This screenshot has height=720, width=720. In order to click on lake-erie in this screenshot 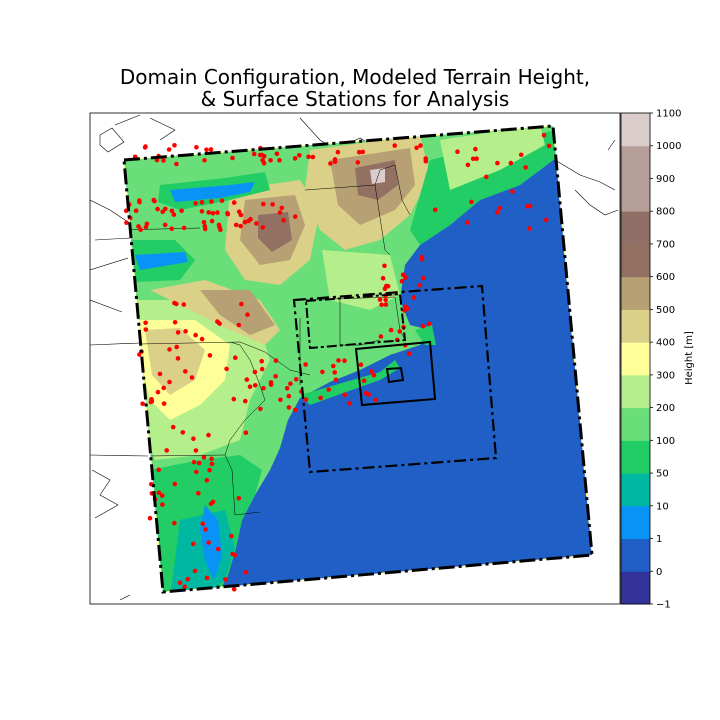, I will do `click(161, 261)`.